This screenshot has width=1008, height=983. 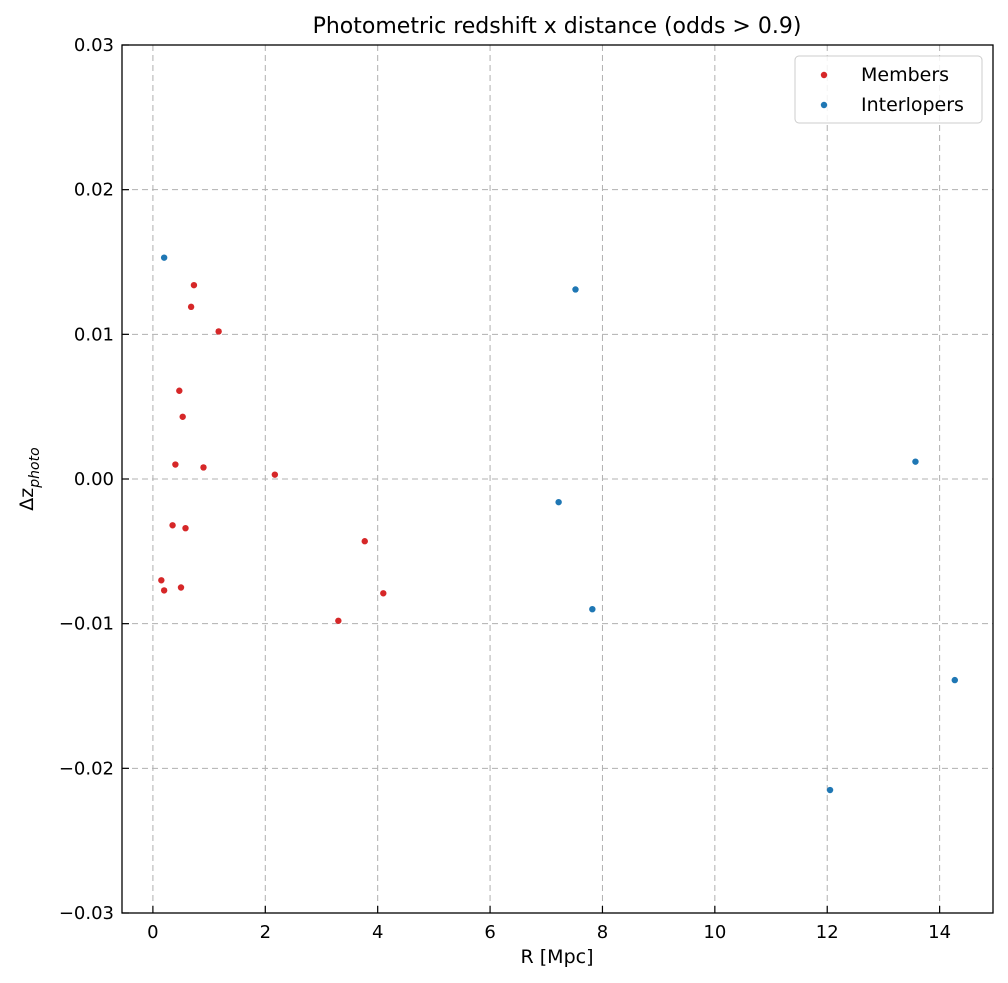 I want to click on y-tick-label: 0.03, so click(x=94, y=45).